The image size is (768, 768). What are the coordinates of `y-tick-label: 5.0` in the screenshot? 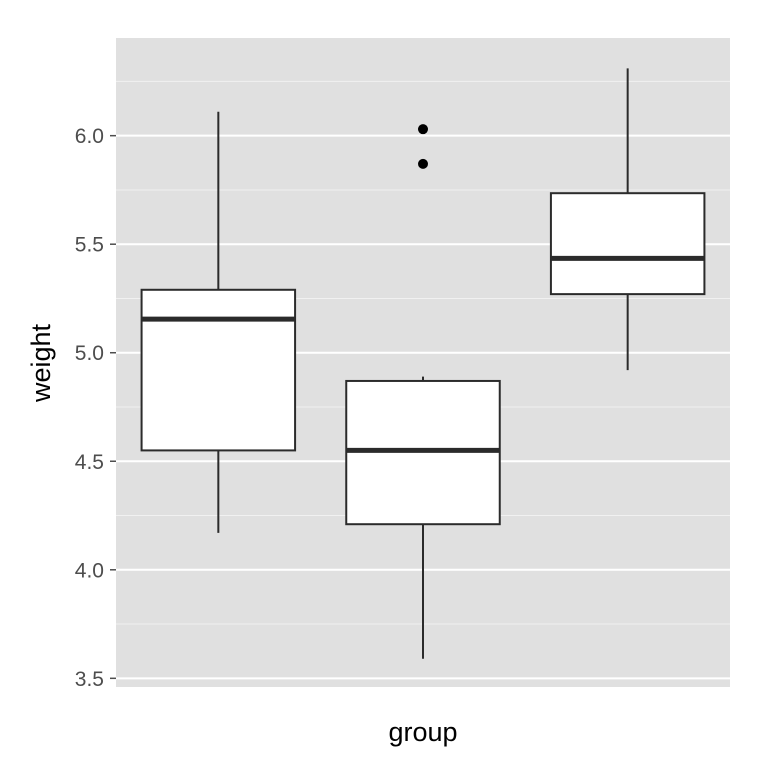 It's located at (89, 353).